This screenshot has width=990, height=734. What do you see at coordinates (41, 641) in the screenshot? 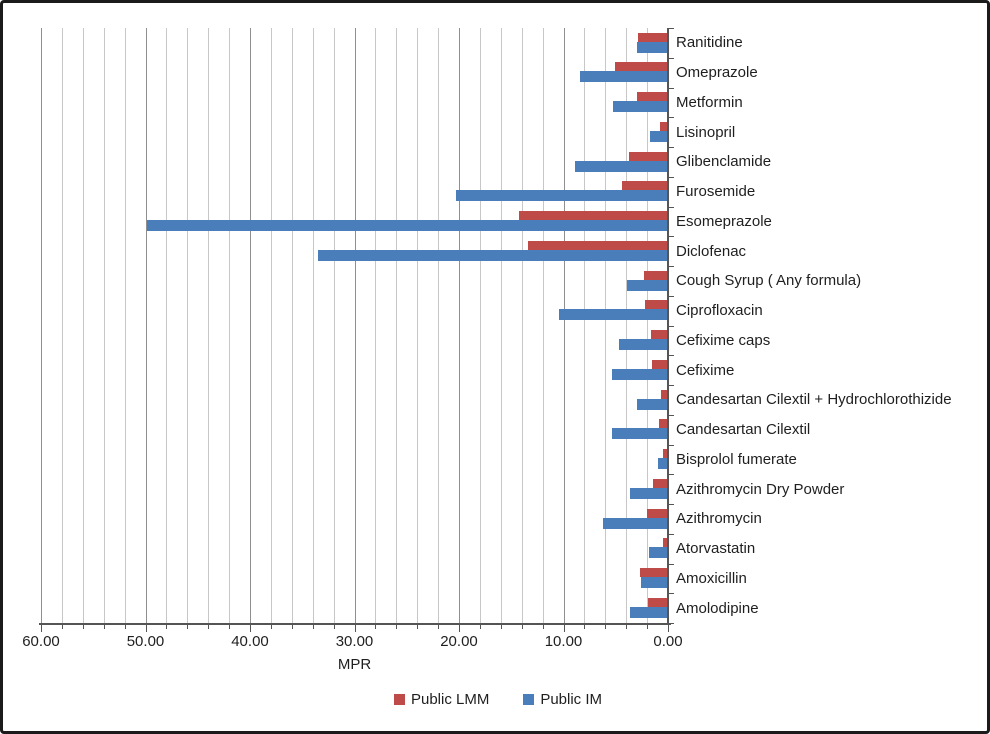
I see `value-axis-tick-label: 60.00` at bounding box center [41, 641].